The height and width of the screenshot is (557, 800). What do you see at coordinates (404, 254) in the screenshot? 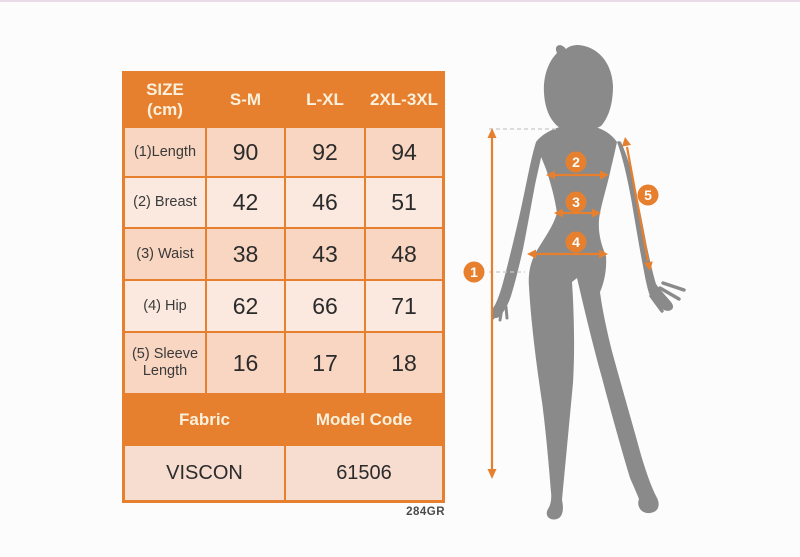
I see `waist-2xl3xl-value: 48` at bounding box center [404, 254].